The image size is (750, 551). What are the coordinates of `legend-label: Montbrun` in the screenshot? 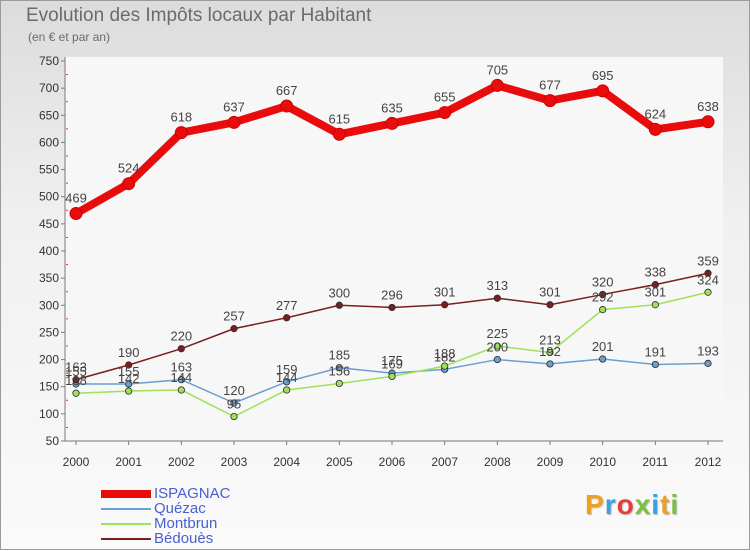 It's located at (186, 523).